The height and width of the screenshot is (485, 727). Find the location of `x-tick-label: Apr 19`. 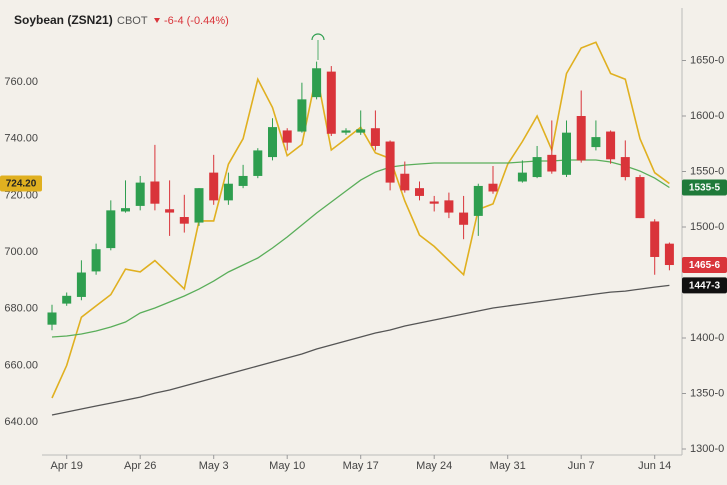

x-tick-label: Apr 19 is located at coordinates (66, 466).